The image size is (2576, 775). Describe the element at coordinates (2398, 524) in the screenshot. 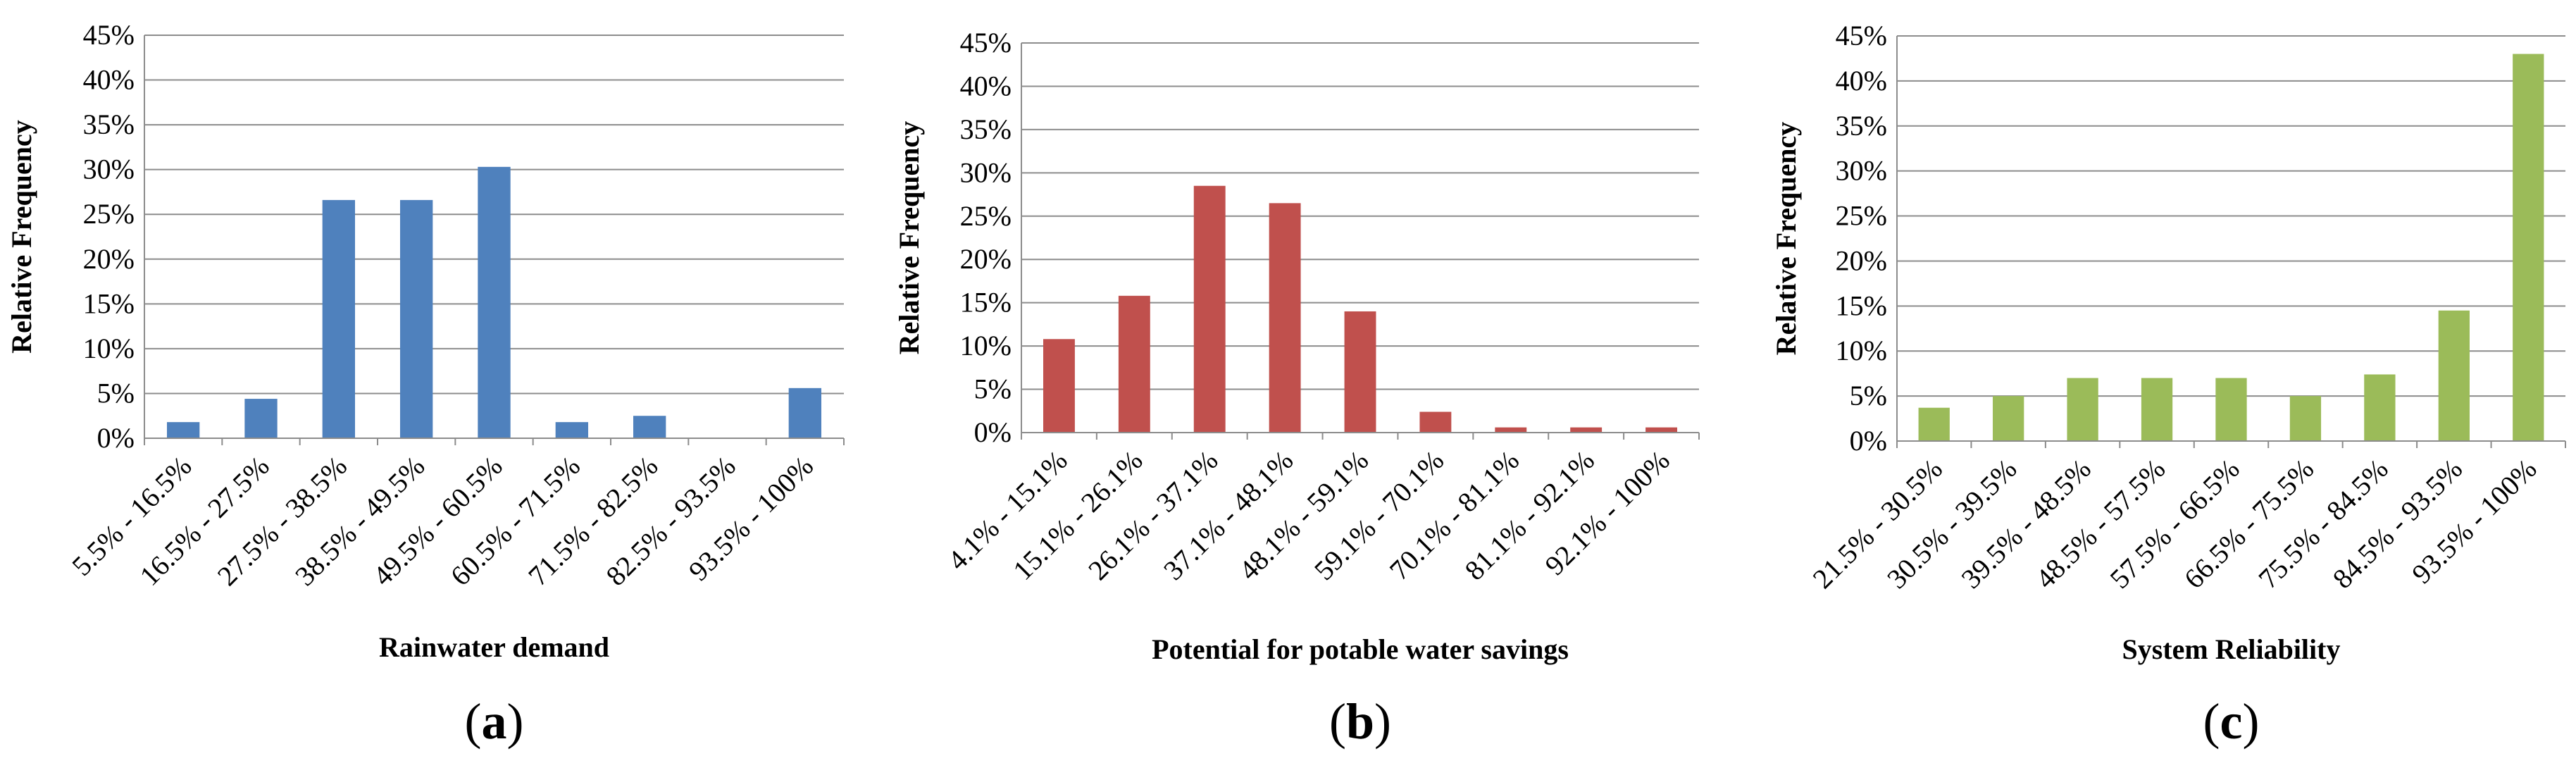

I see `x-tick-label: 84.5% - 93.5%` at that location.